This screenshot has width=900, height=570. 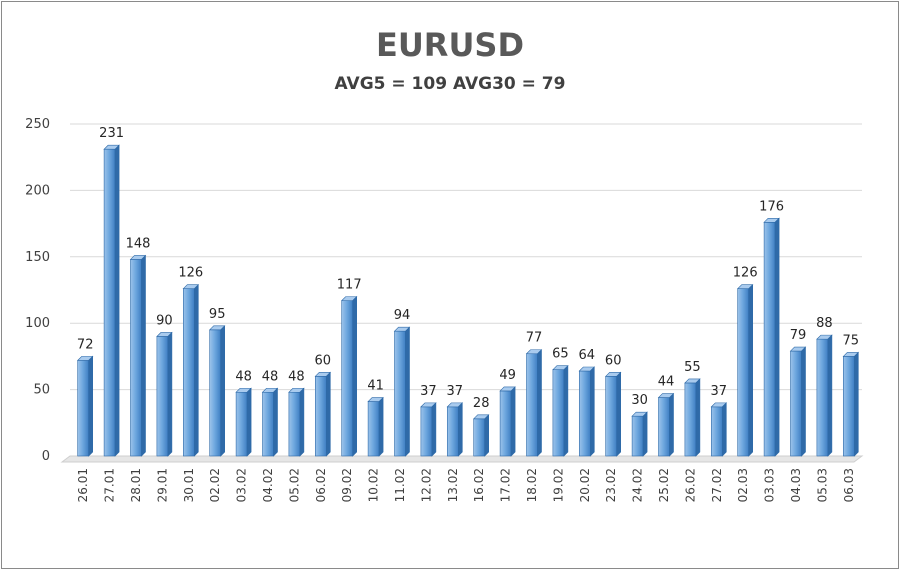 What do you see at coordinates (481, 403) in the screenshot?
I see `data-label: 28` at bounding box center [481, 403].